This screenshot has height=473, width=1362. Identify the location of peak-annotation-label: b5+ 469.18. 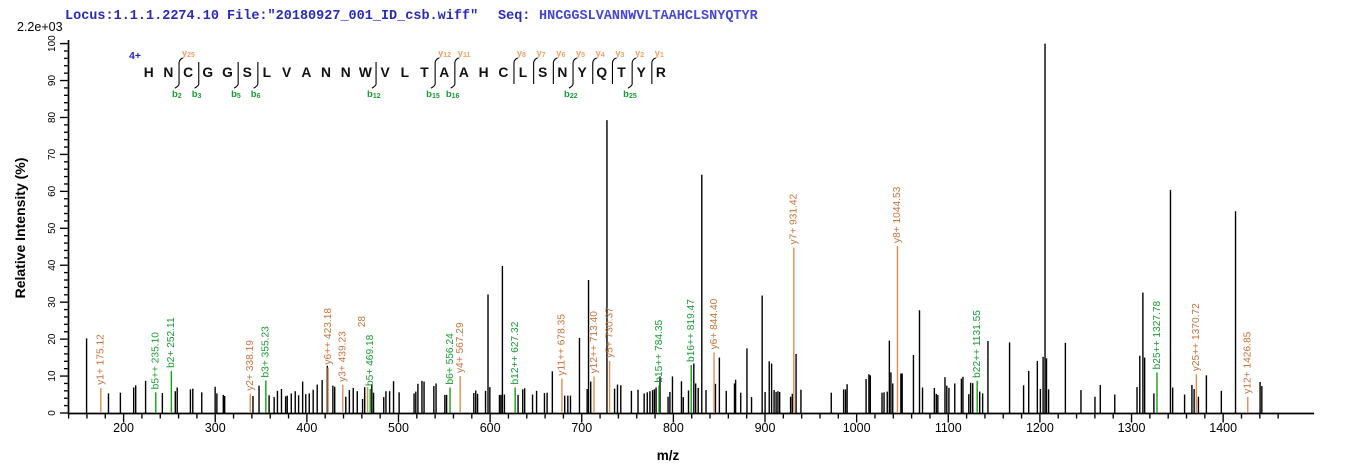
(370, 360).